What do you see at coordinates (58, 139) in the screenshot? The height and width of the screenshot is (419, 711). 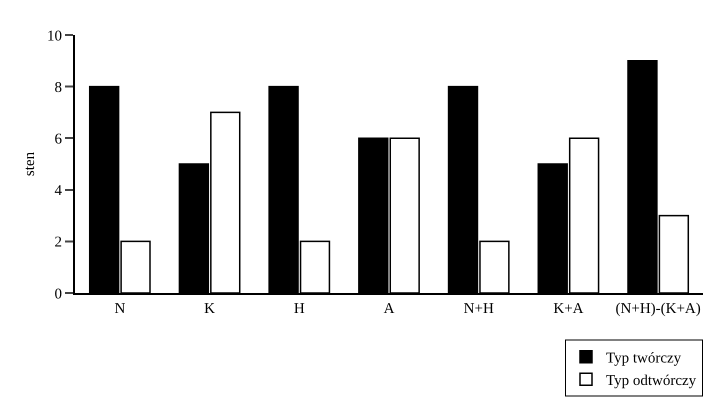 I see `y-tick-label: 6` at bounding box center [58, 139].